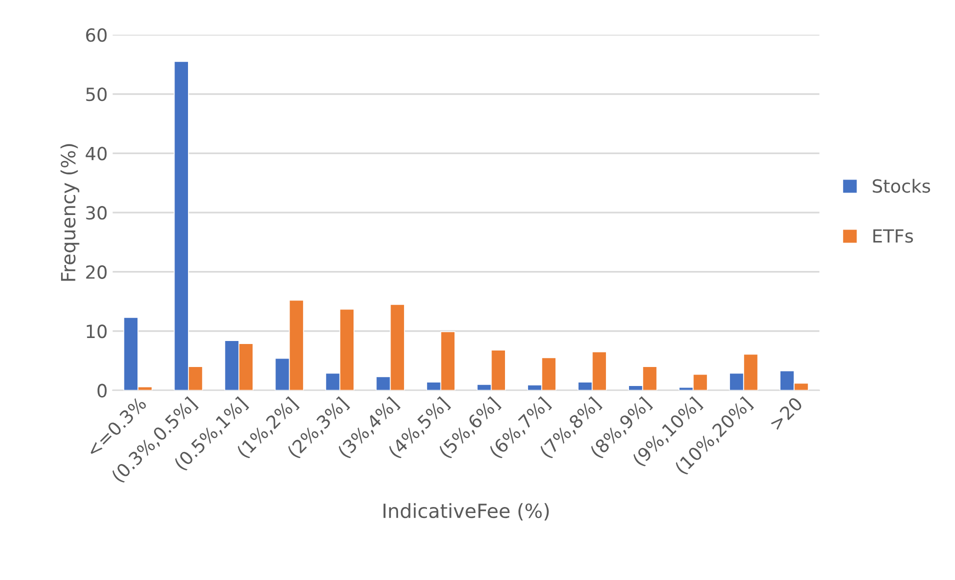 This screenshot has height=580, width=955. I want to click on y-tick-label: 50, so click(96, 95).